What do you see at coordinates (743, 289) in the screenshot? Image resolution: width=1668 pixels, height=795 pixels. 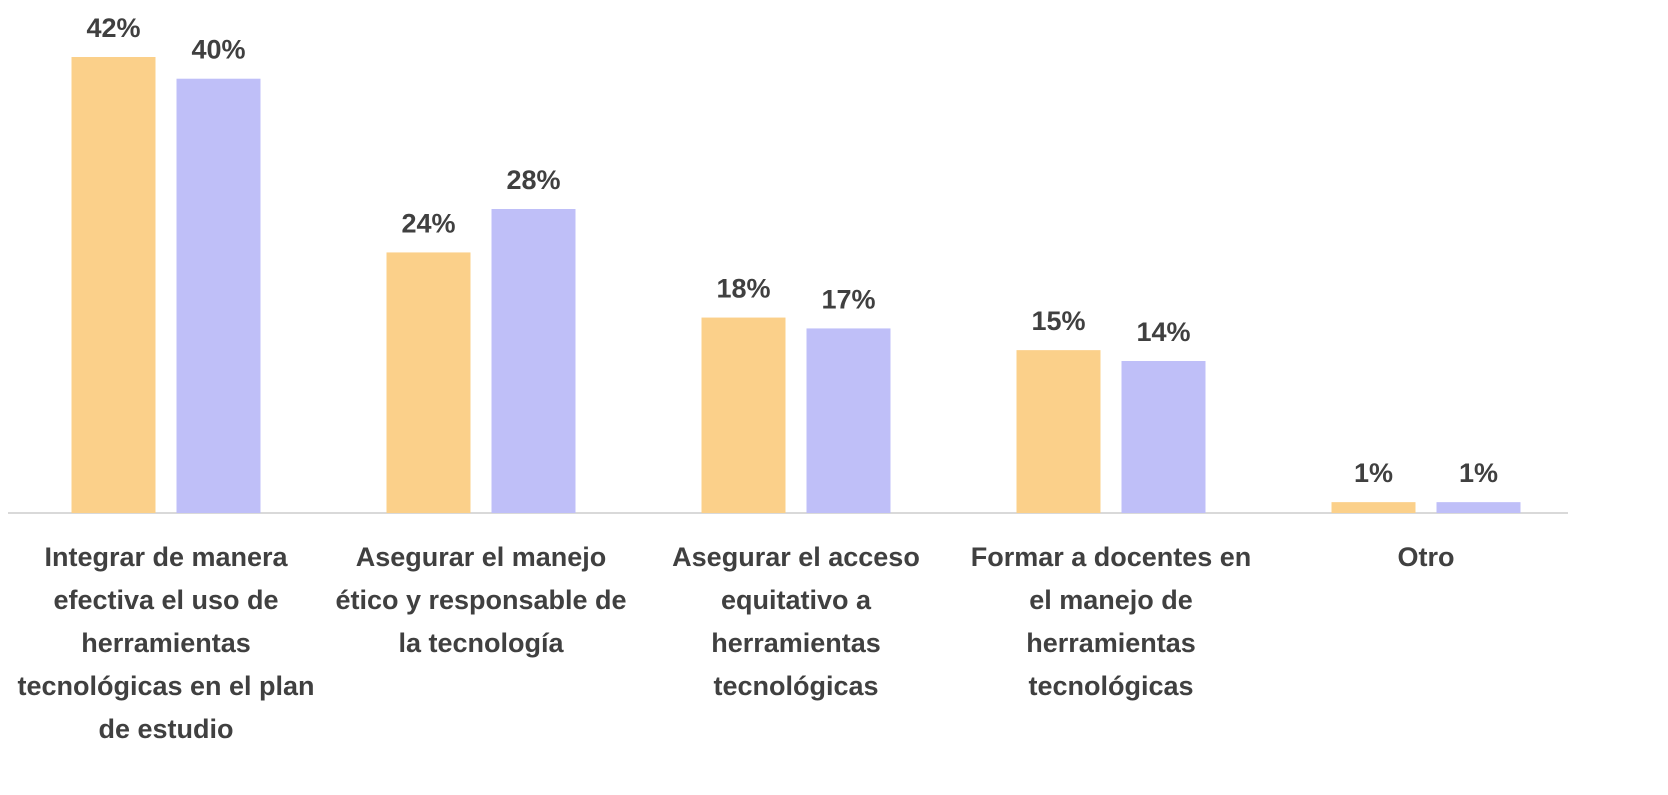 I see `data-label: 18%` at bounding box center [743, 289].